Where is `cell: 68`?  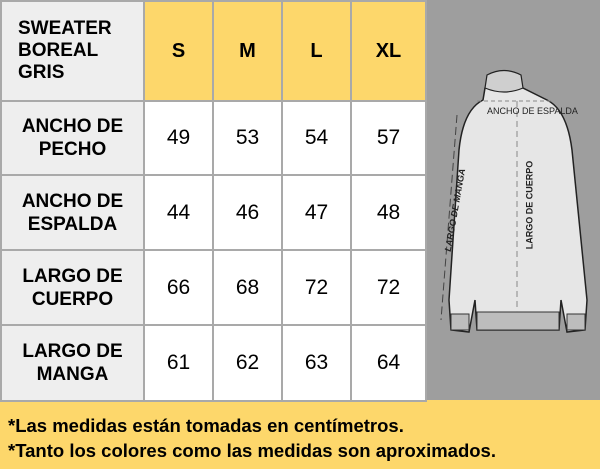
cell: 68 is located at coordinates (247, 287).